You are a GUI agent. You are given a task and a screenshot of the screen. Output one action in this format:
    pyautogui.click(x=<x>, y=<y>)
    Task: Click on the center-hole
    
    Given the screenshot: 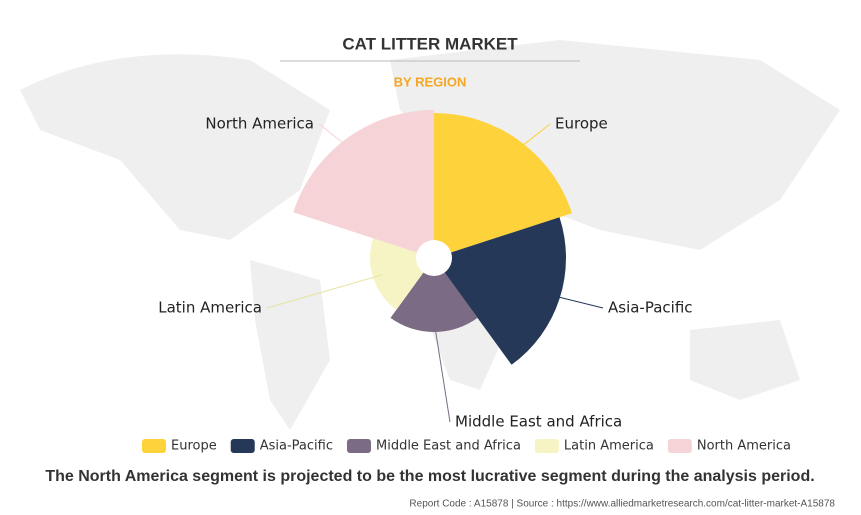 What is the action you would take?
    pyautogui.click(x=434, y=258)
    